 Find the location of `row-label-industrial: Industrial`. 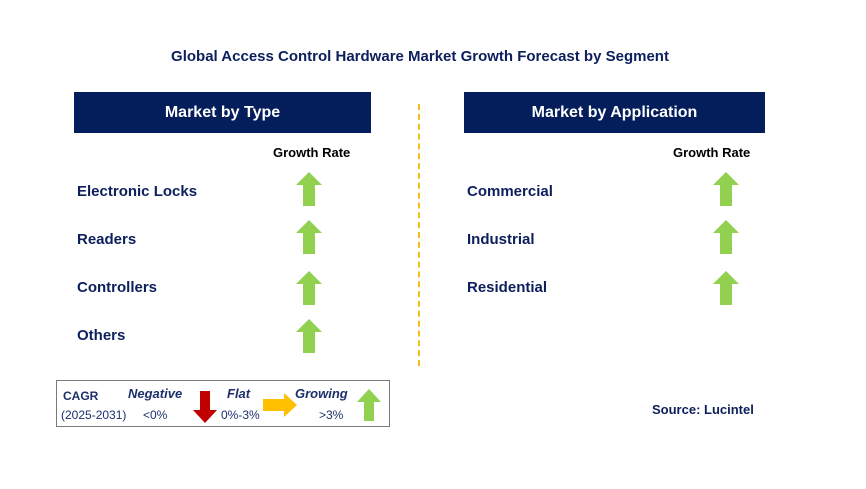

row-label-industrial: Industrial is located at coordinates (501, 239).